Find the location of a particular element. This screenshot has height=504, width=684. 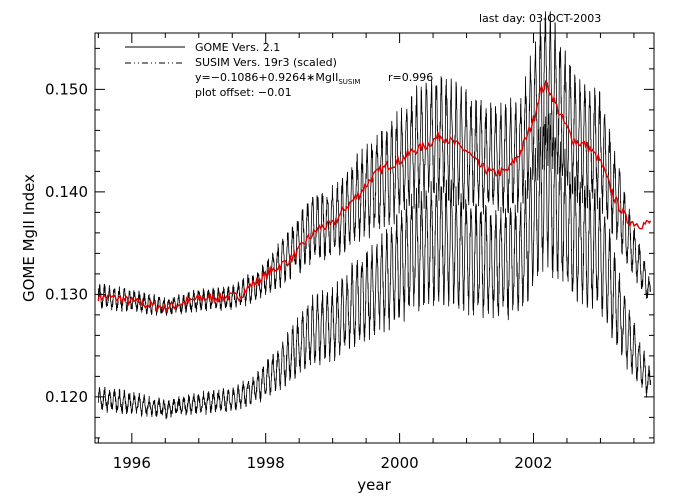

legend-label-gome: GOME Vers. 2.1 is located at coordinates (237, 47).